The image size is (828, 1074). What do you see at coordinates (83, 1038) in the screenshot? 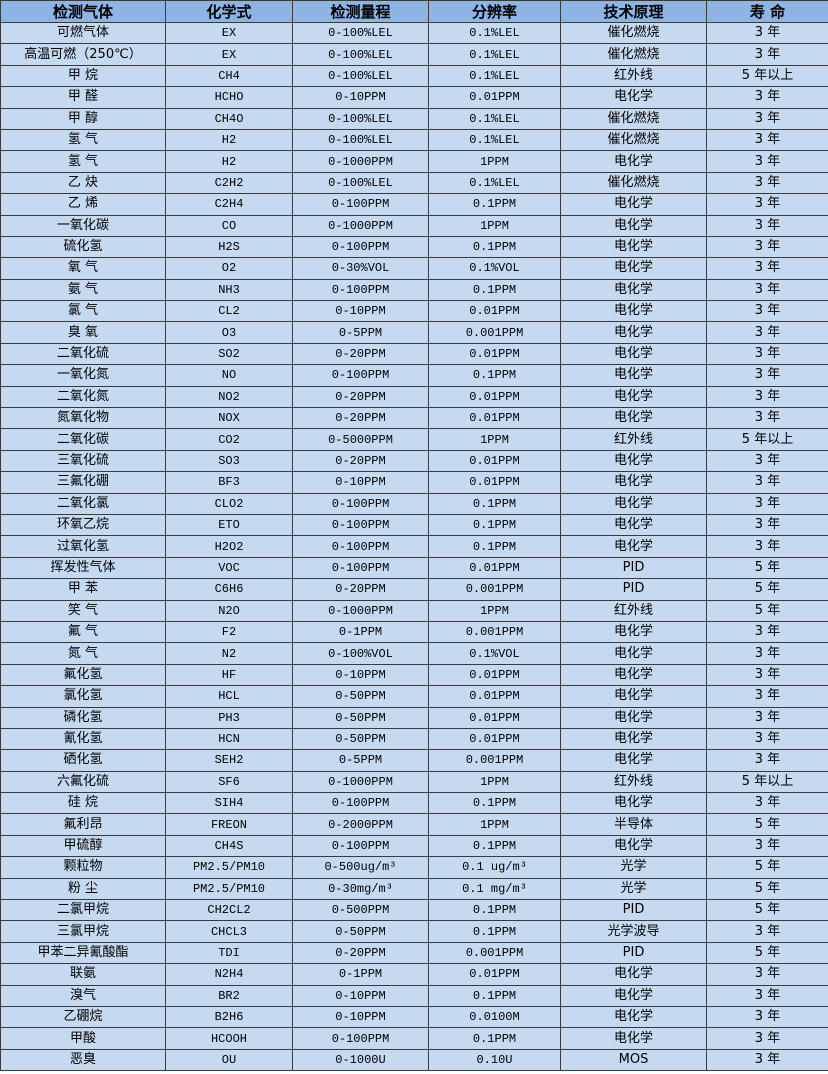
I see `gas-cell: 甲酸` at bounding box center [83, 1038].